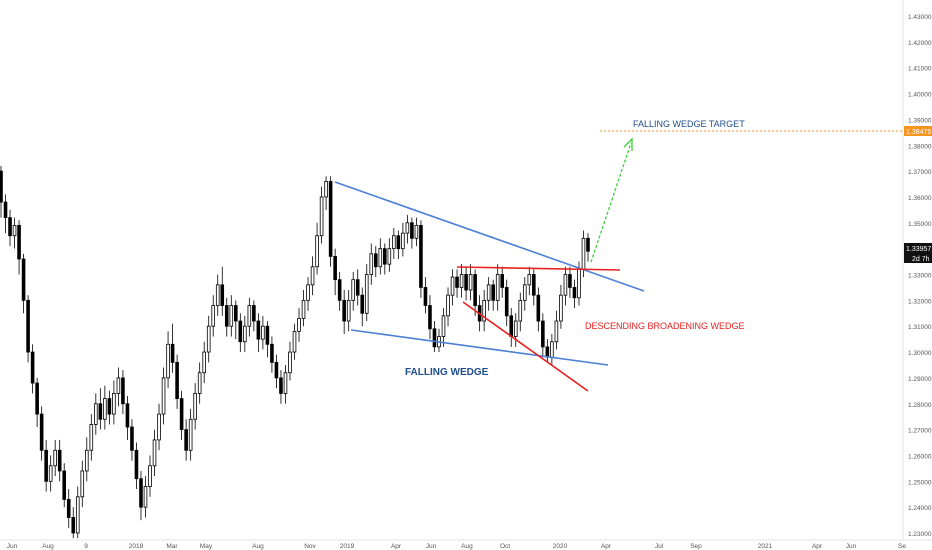  Describe the element at coordinates (611, 202) in the screenshot. I see `target-projection-arrow` at that location.